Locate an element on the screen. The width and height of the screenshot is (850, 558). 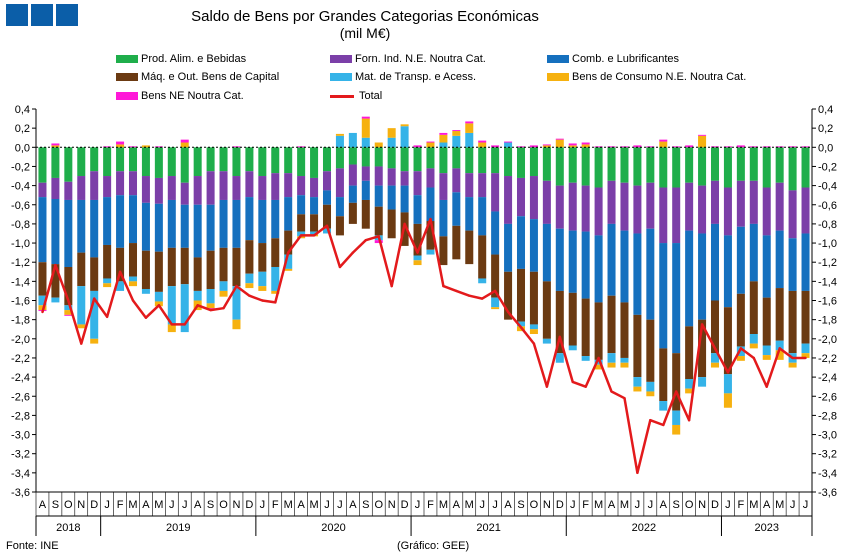
bar-segment-s4-m32 is located at coordinates (456, 141).